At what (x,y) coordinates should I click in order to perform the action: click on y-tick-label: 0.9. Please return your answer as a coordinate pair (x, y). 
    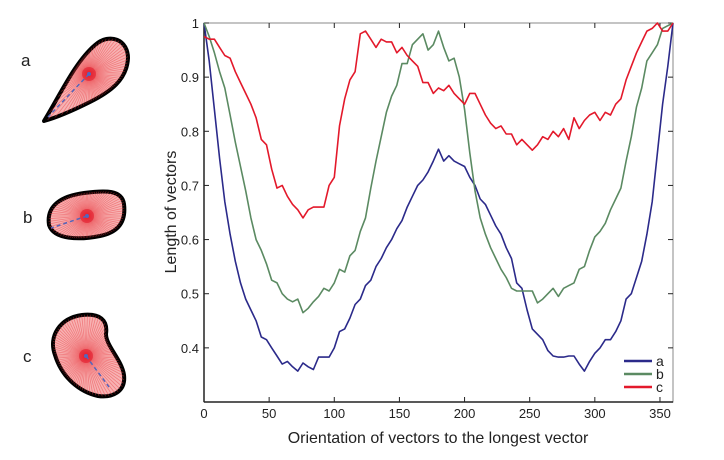
    Looking at the image, I should click on (190, 77).